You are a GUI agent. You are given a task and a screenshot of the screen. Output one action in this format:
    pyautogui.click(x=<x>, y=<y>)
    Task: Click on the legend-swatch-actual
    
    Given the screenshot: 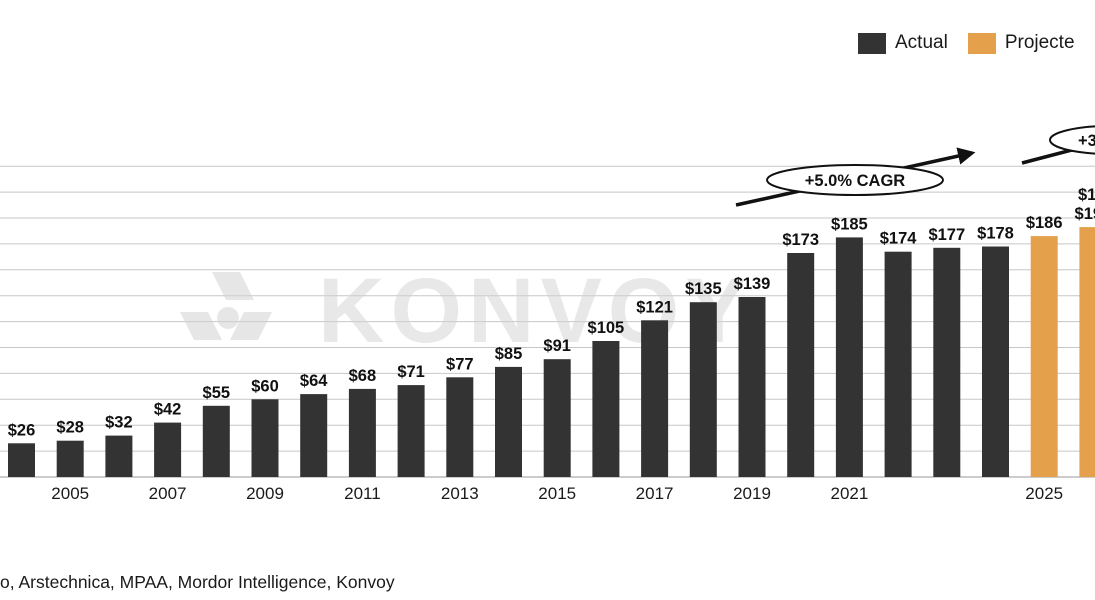 What is the action you would take?
    pyautogui.click(x=872, y=43)
    